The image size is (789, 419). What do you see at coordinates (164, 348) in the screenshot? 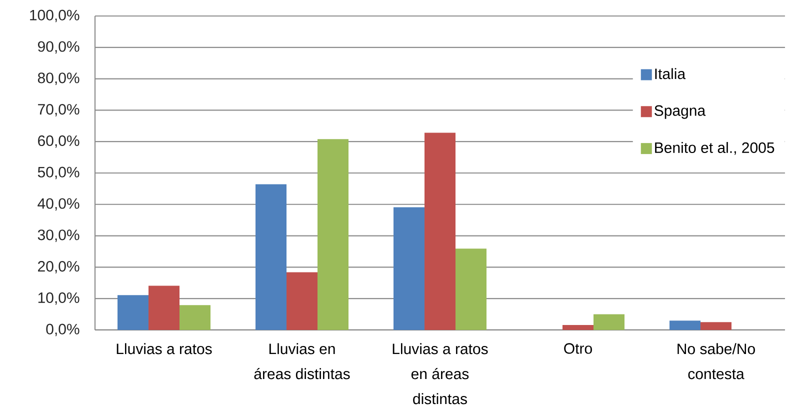
I see `x-tick-label: Lluvias a ratos` at bounding box center [164, 348].